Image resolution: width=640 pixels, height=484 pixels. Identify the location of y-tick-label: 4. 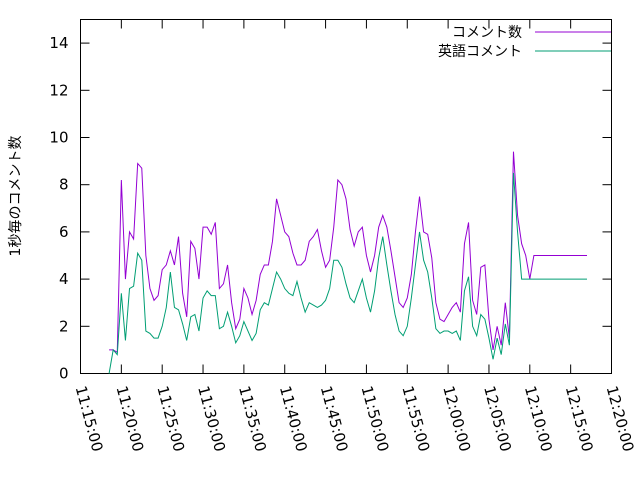
(64, 279).